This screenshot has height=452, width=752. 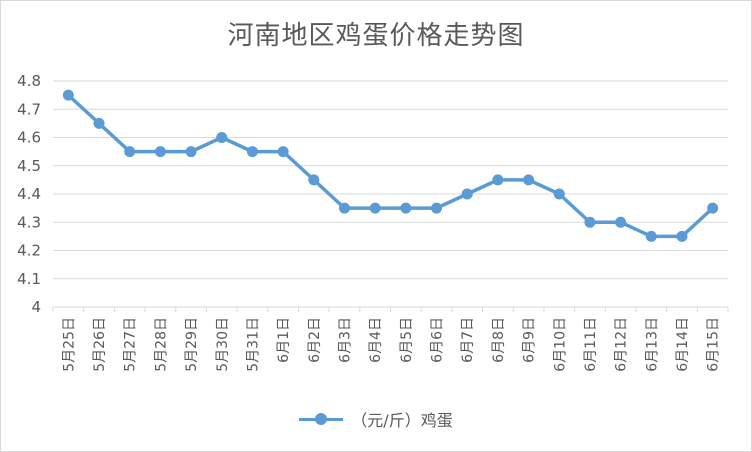 I want to click on y-axis-ticks: 4 4.1 4.2 4.3 4.4 4.5 4.6 4.7 4.8, so click(x=29, y=194).